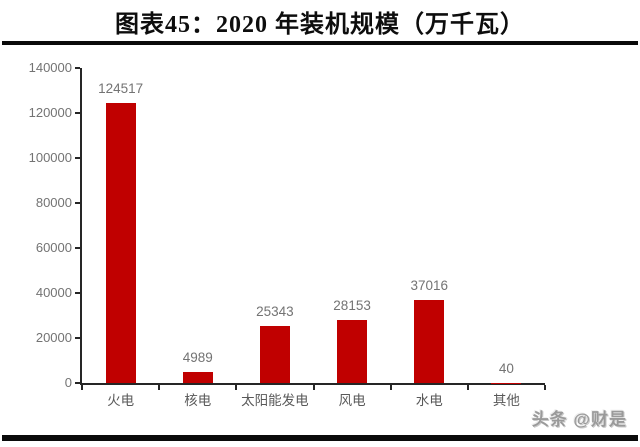 The width and height of the screenshot is (640, 447). What do you see at coordinates (68, 382) in the screenshot?
I see `y-axis-tick-label: 0` at bounding box center [68, 382].